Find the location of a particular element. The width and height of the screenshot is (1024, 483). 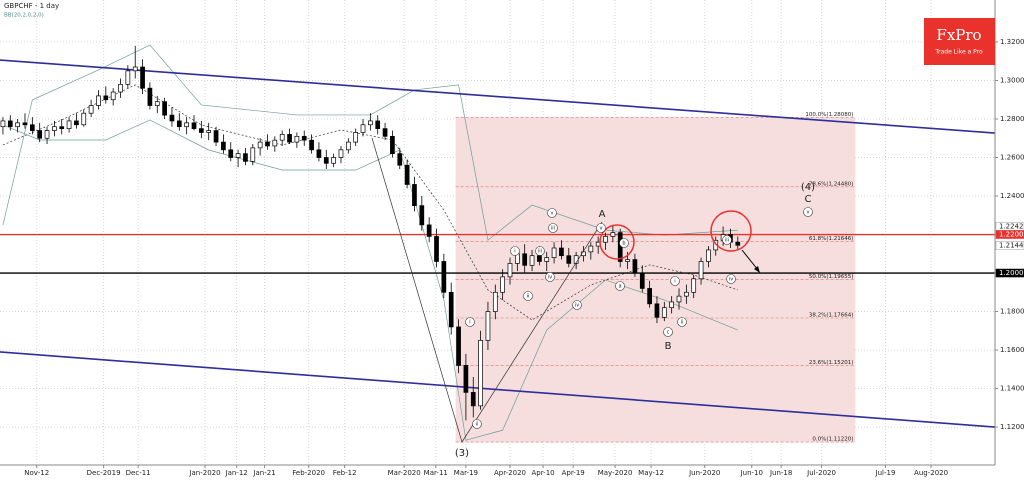

y-tick-label: 1.12000 is located at coordinates (1012, 427).